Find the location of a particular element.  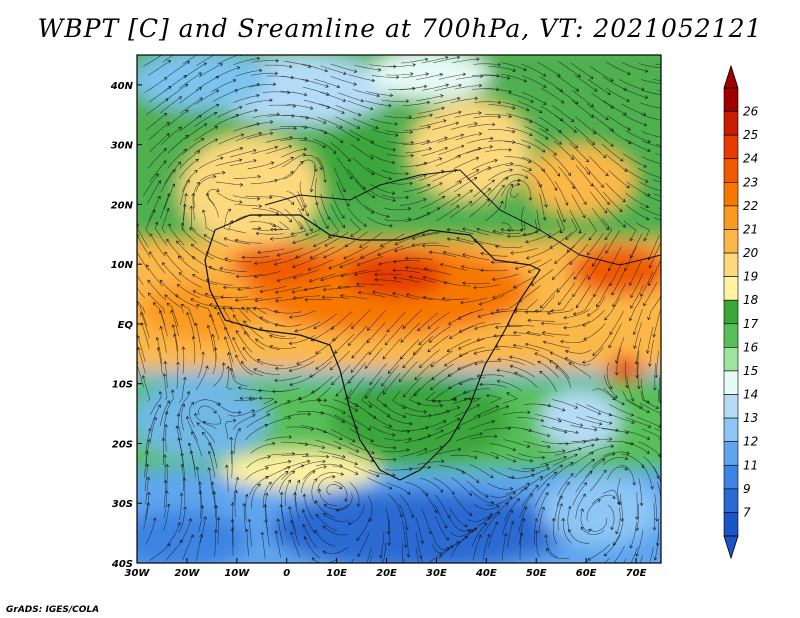

colorbar-min-arrow is located at coordinates (731, 547).